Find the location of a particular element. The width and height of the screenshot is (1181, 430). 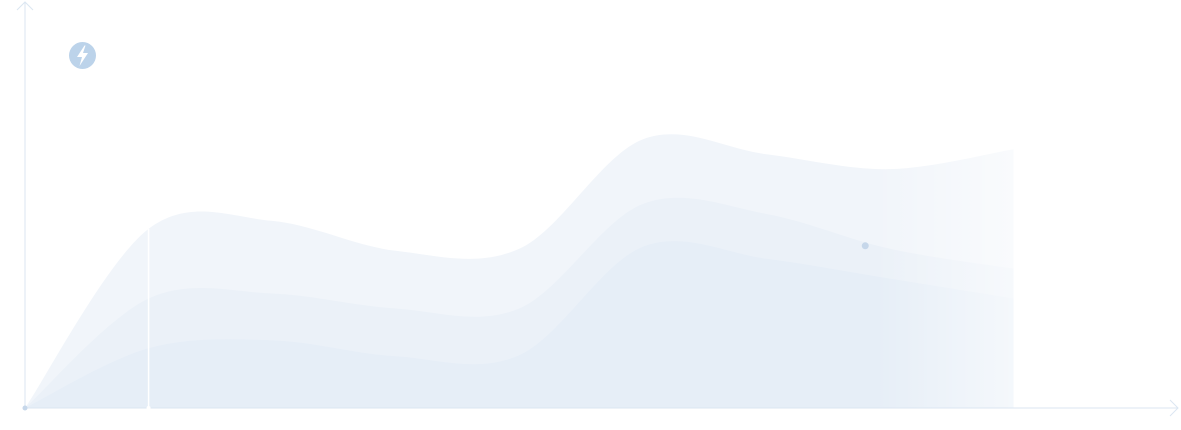

x-axis-arrow is located at coordinates (1174, 408).